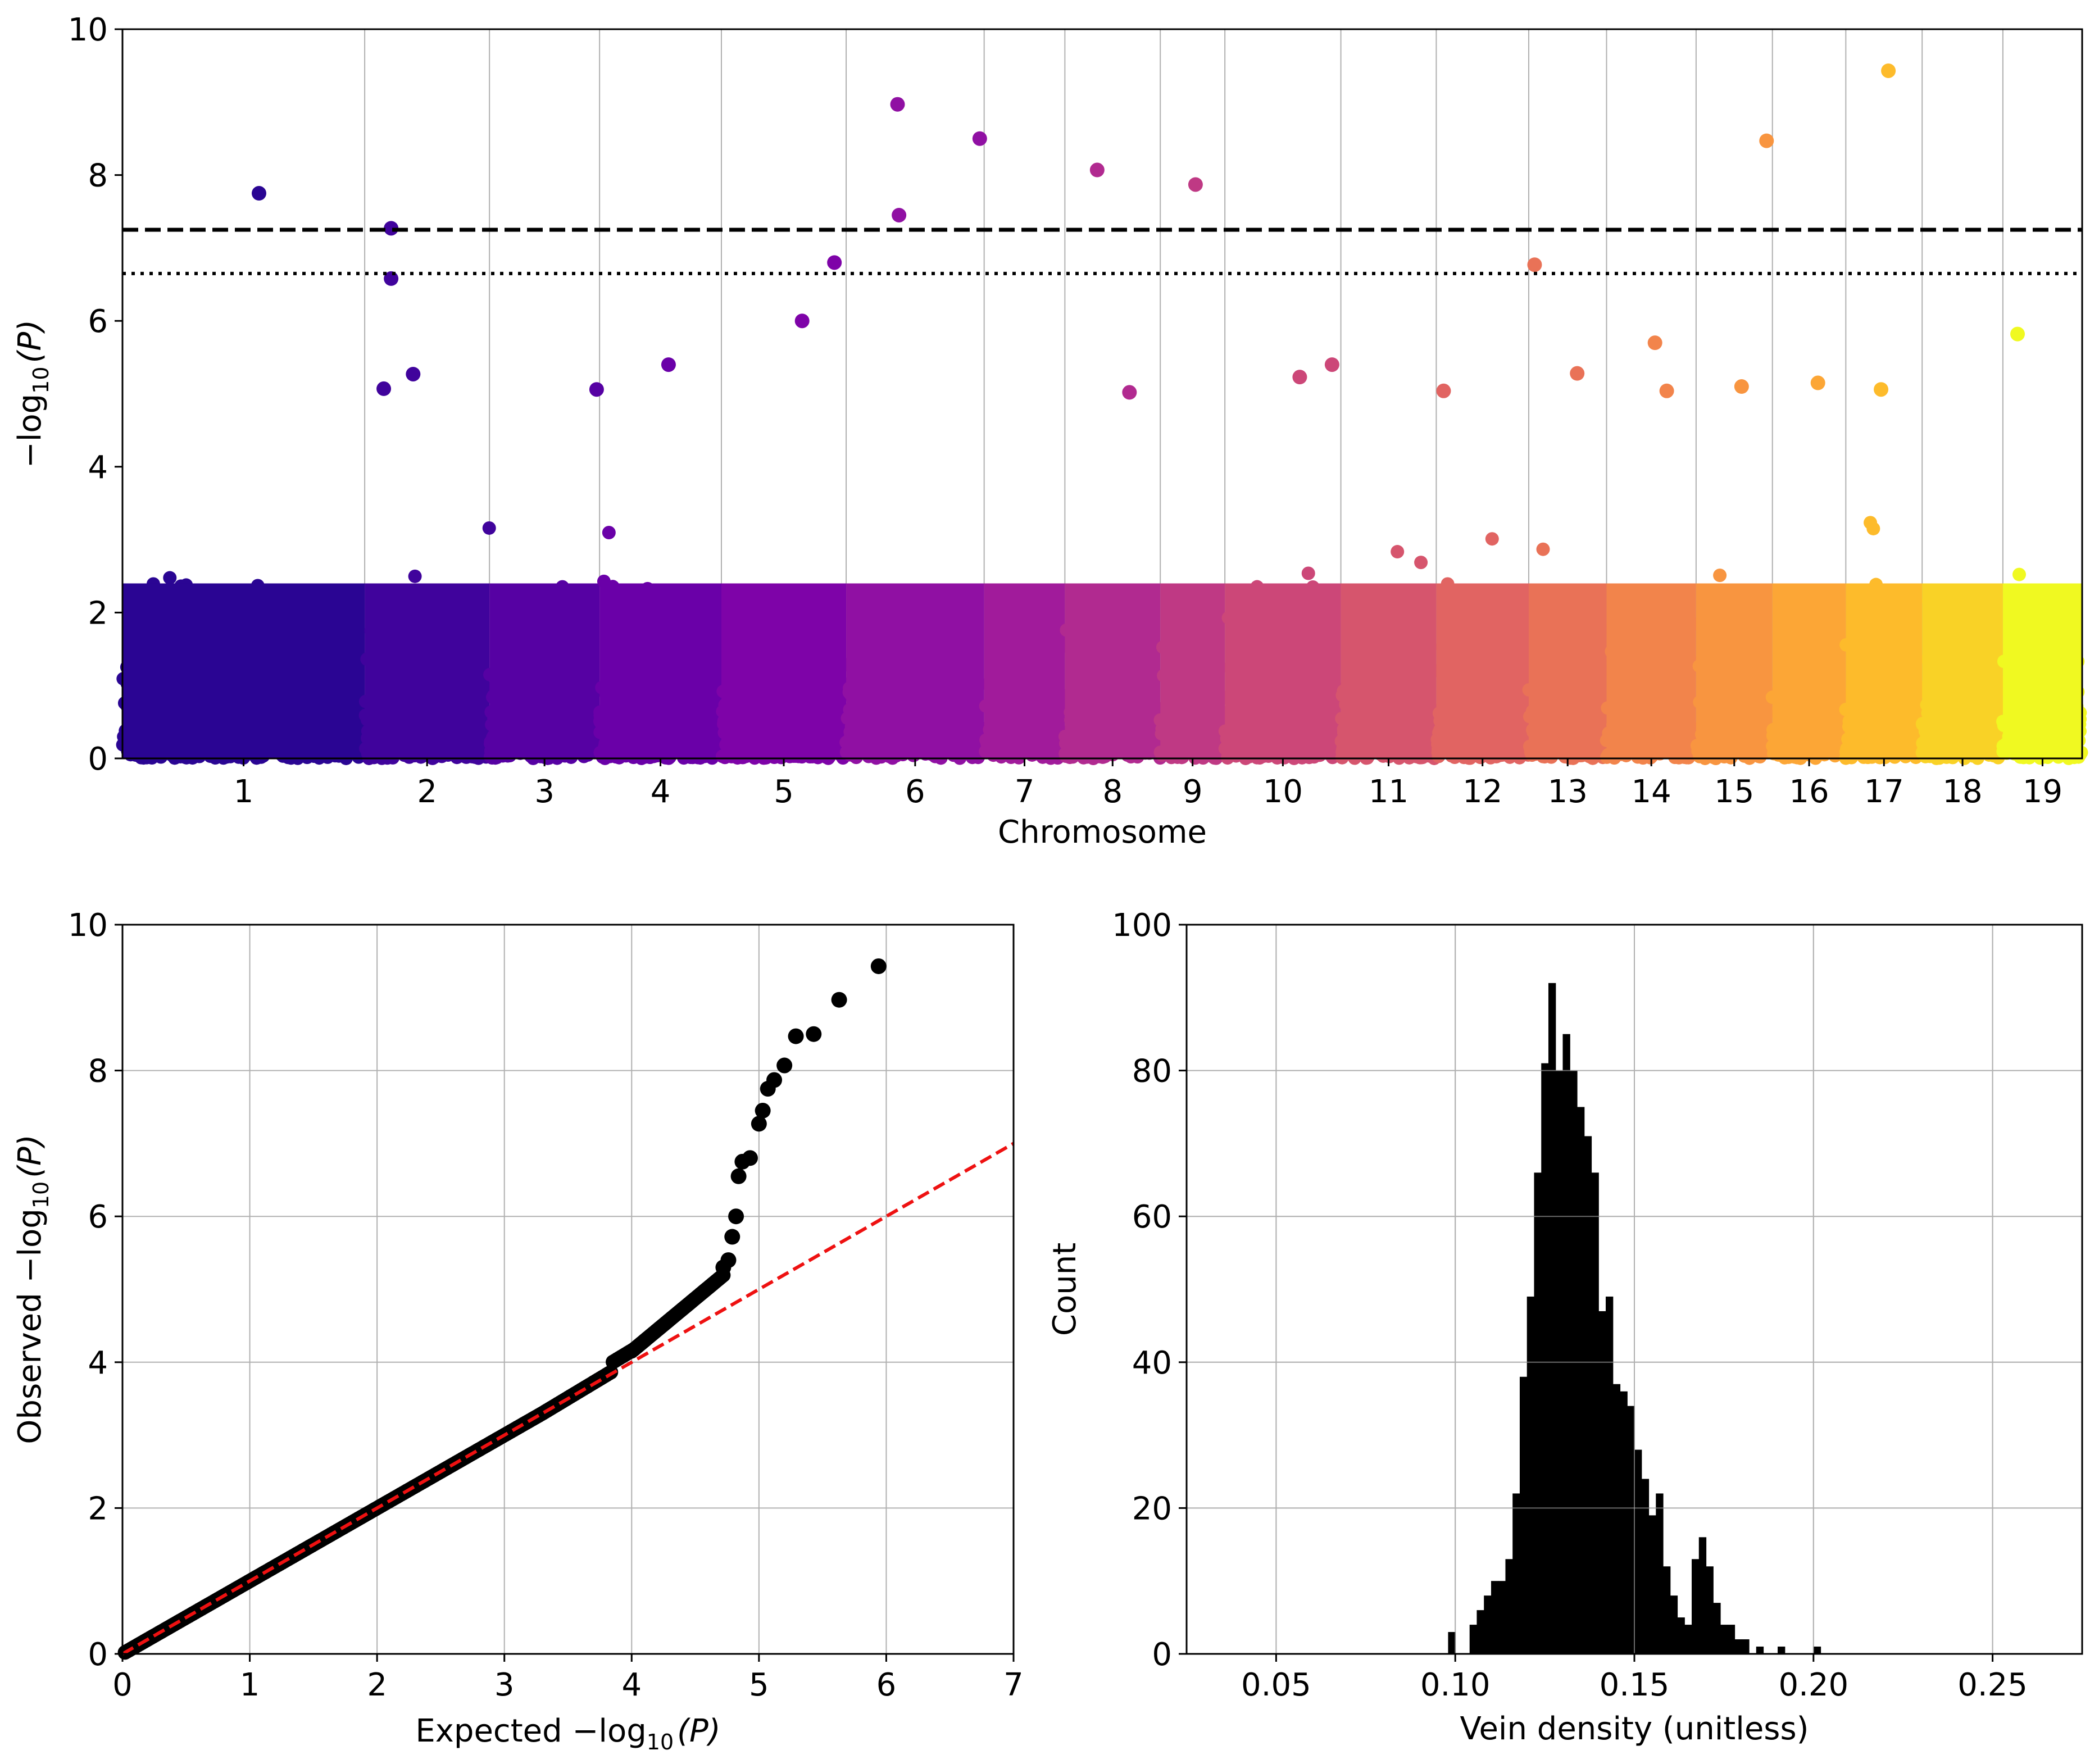 The width and height of the screenshot is (2099, 1764). What do you see at coordinates (1025, 792) in the screenshot?
I see `chromosome-label: 7` at bounding box center [1025, 792].